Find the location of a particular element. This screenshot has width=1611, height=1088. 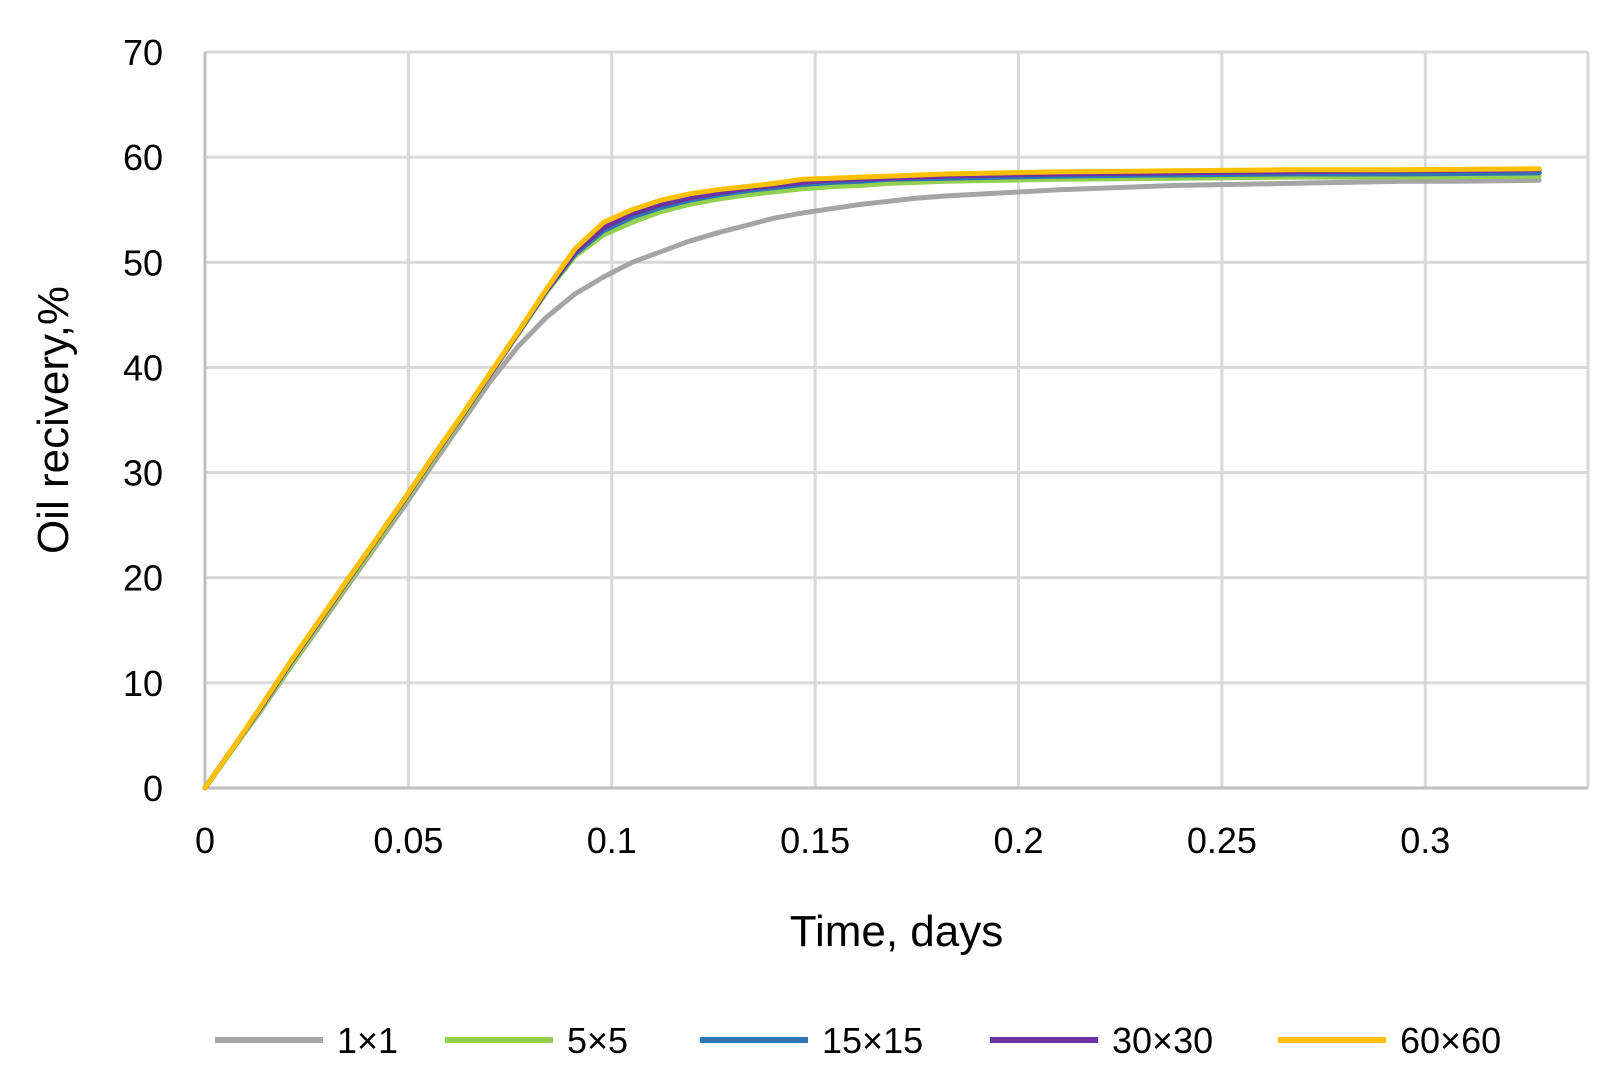

y-axis-title: Oil recivery,% is located at coordinates (53, 420).